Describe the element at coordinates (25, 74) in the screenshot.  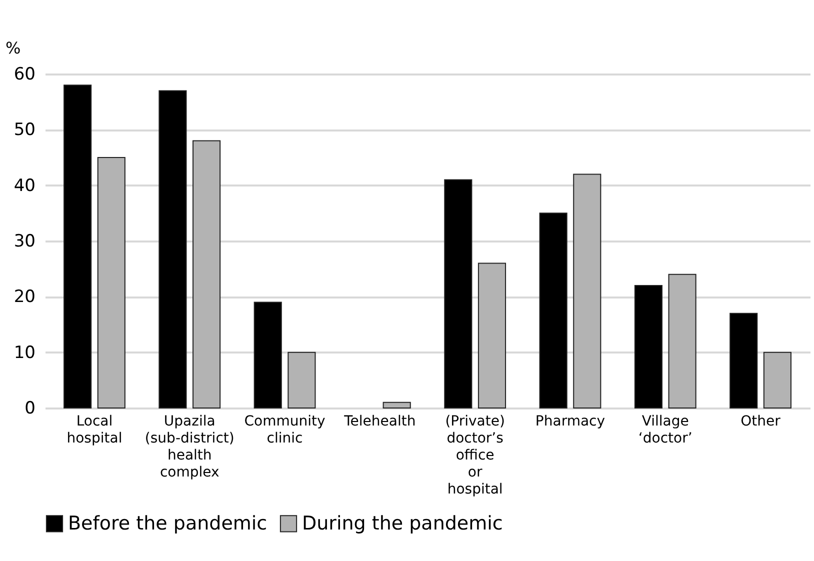
I see `y-tick-label: 60` at that location.